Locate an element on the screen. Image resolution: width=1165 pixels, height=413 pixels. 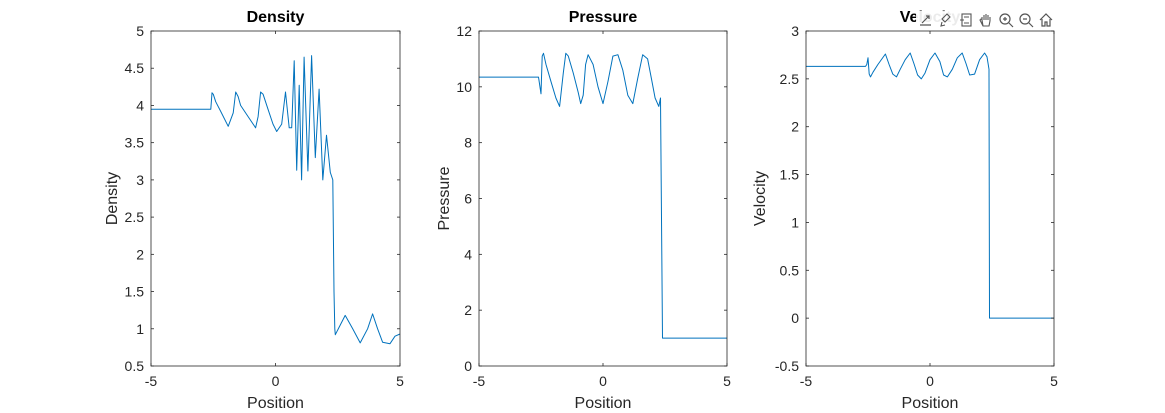
y-axis-label: Pressure is located at coordinates (444, 198).